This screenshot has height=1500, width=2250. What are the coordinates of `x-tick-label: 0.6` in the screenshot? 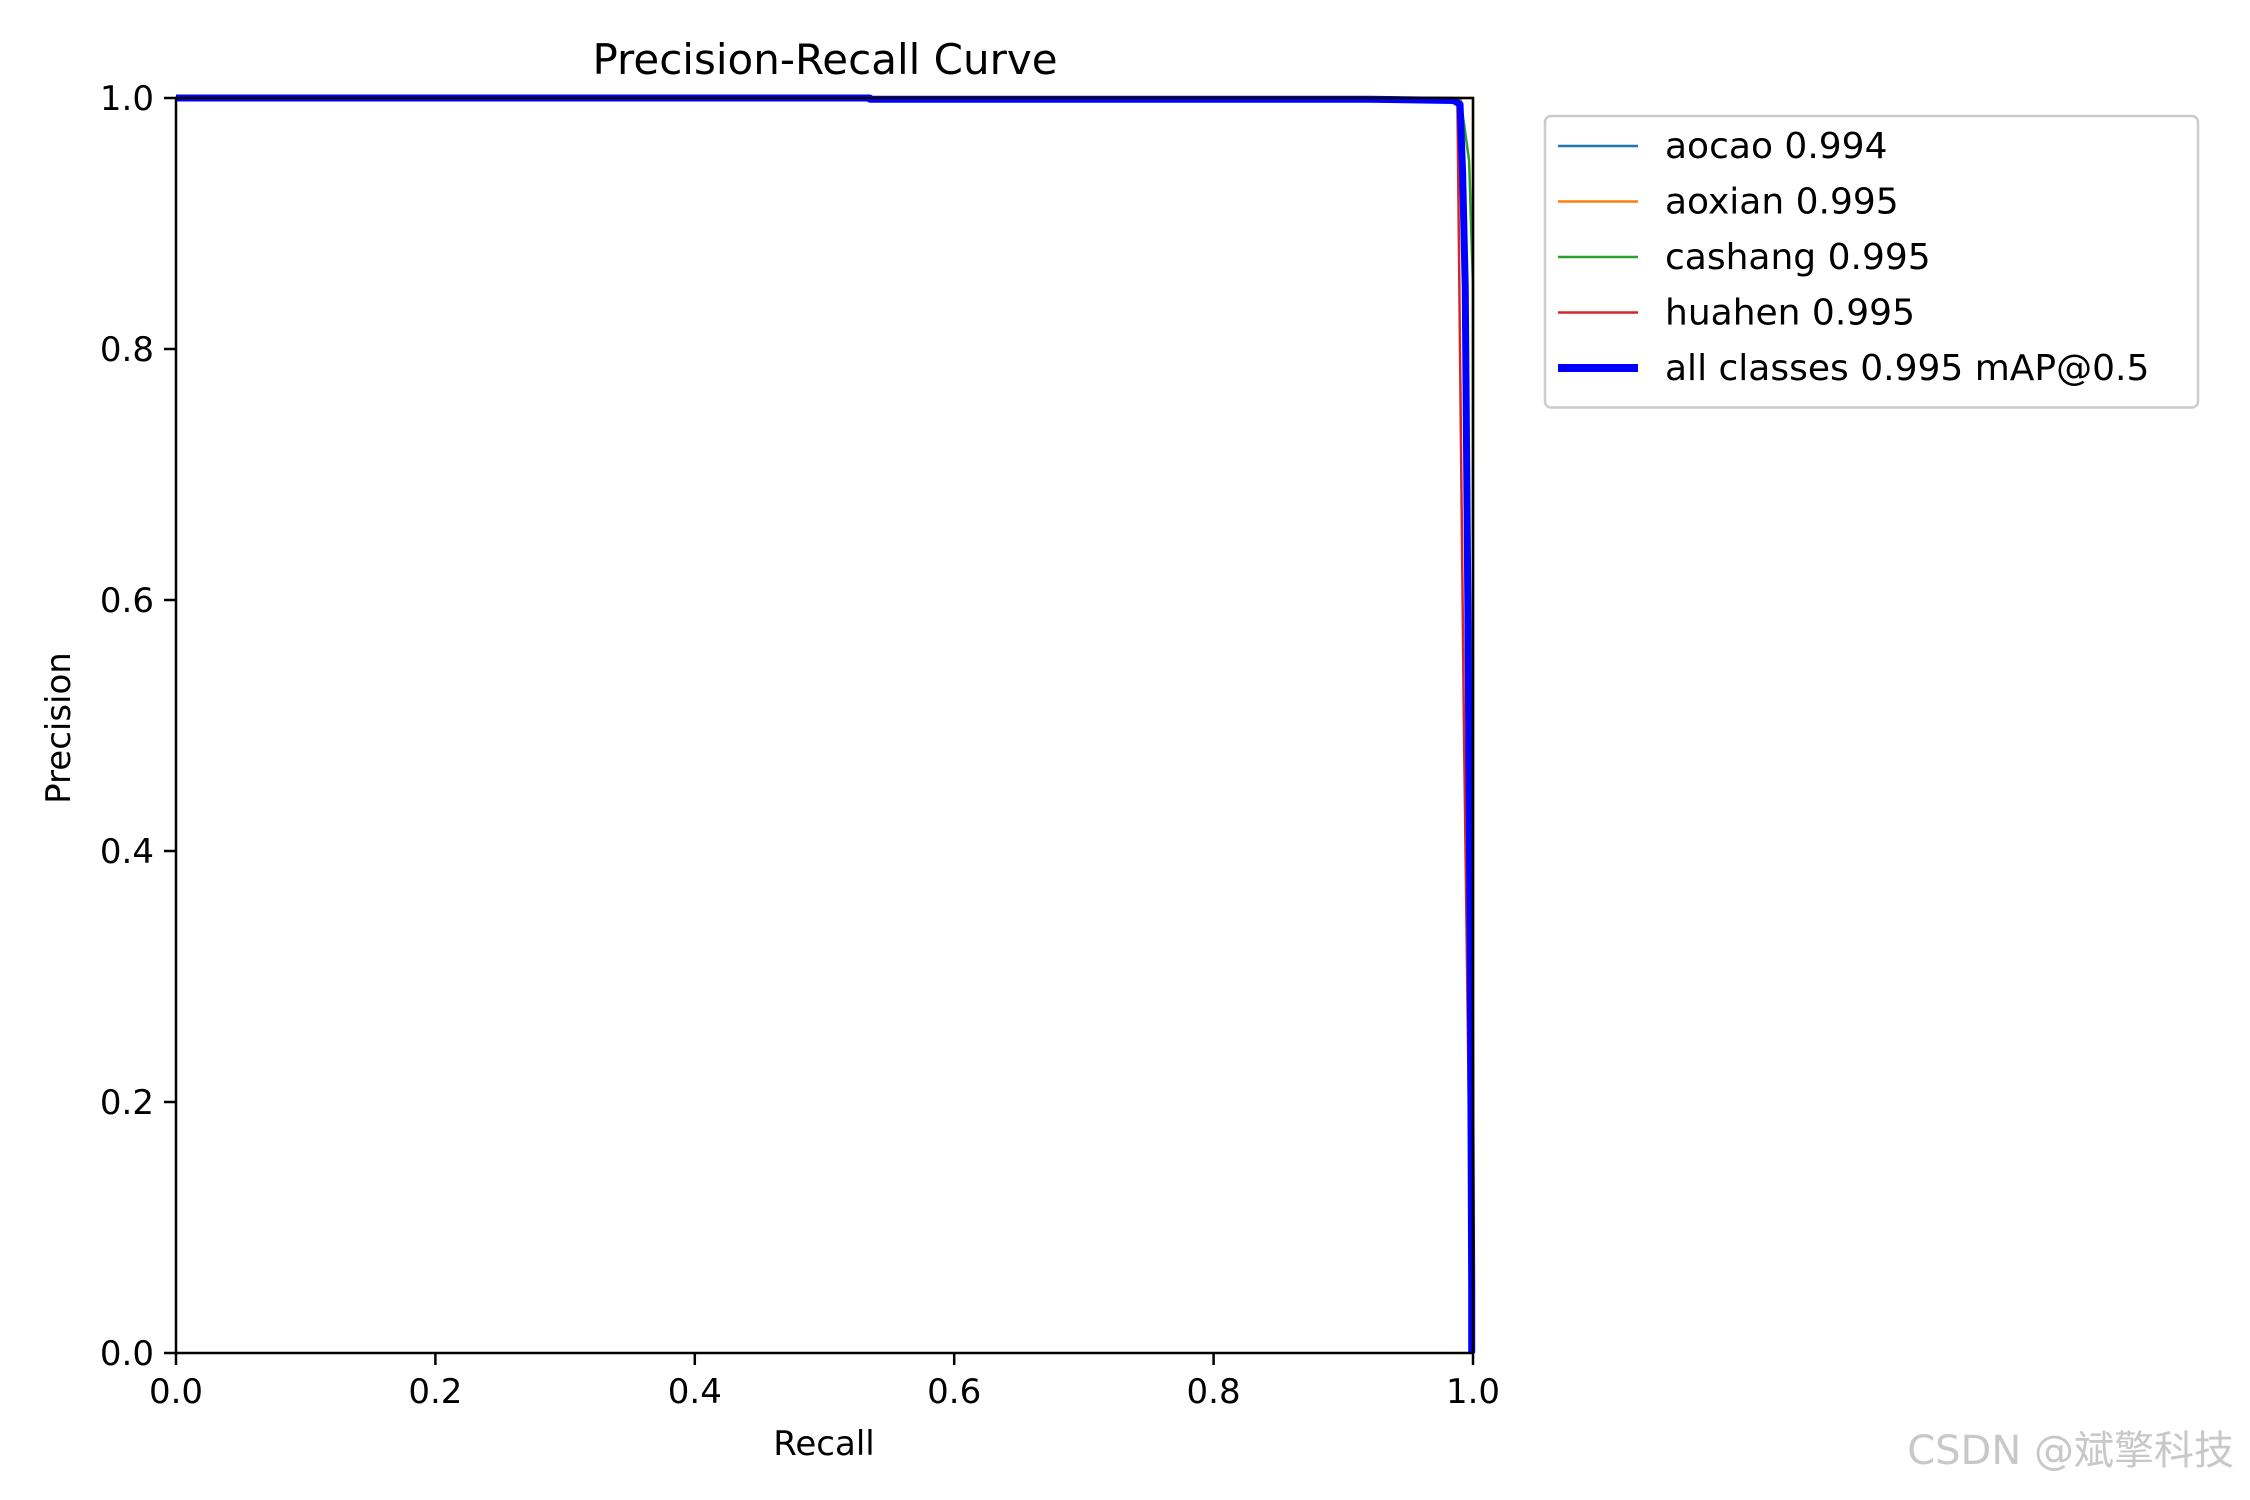 It's located at (954, 1392).